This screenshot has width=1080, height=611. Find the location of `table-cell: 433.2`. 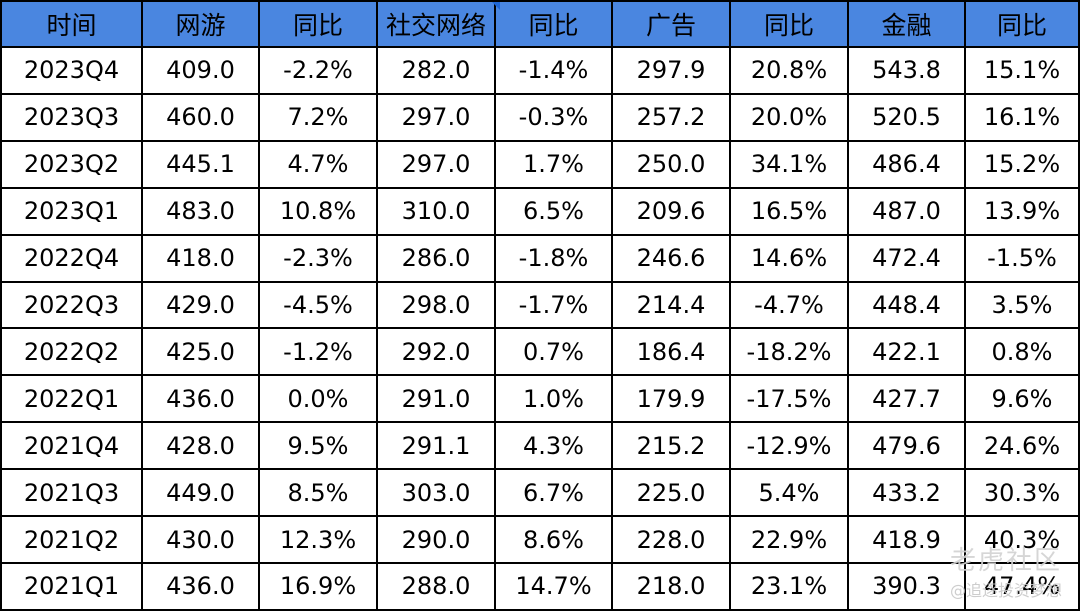

table-cell: 433.2 is located at coordinates (907, 494).